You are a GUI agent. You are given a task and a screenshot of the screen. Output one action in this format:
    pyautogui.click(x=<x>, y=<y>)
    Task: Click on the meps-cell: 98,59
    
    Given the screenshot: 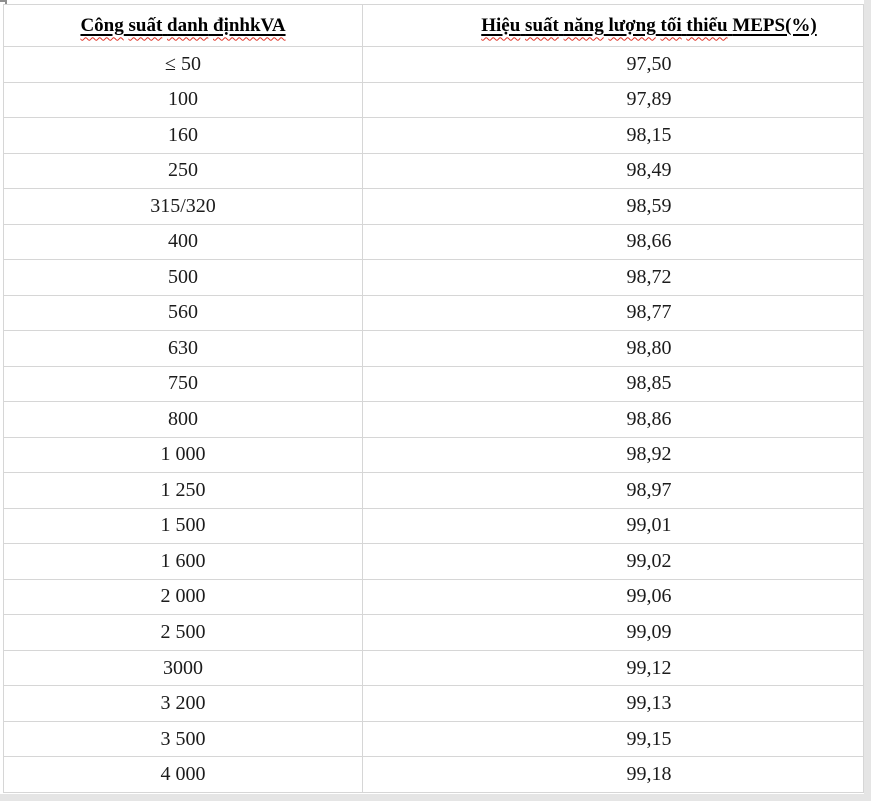 What is the action you would take?
    pyautogui.click(x=613, y=206)
    